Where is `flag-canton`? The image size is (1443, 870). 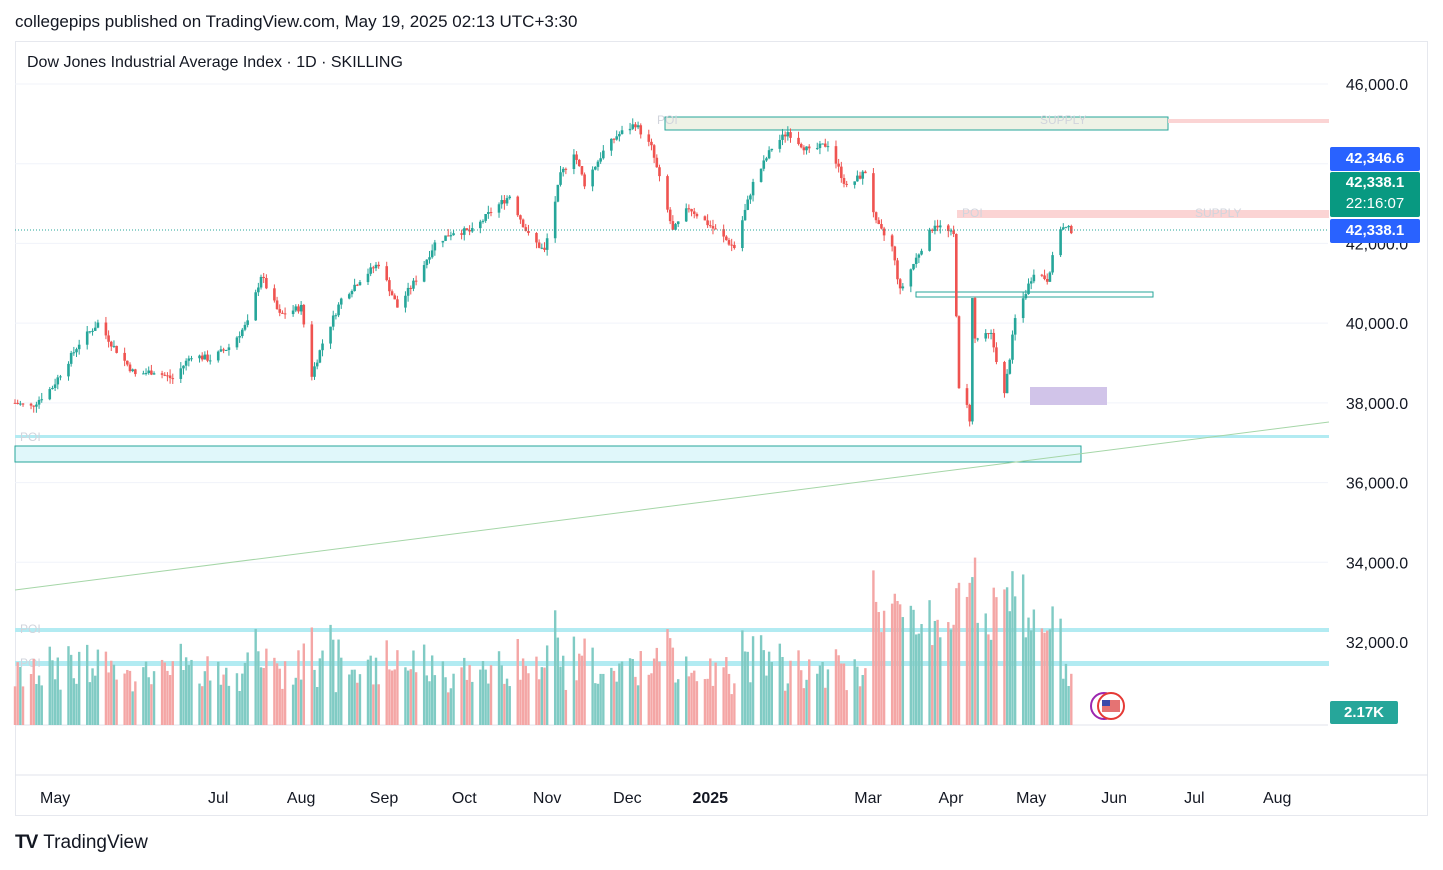 flag-canton is located at coordinates (1106, 703).